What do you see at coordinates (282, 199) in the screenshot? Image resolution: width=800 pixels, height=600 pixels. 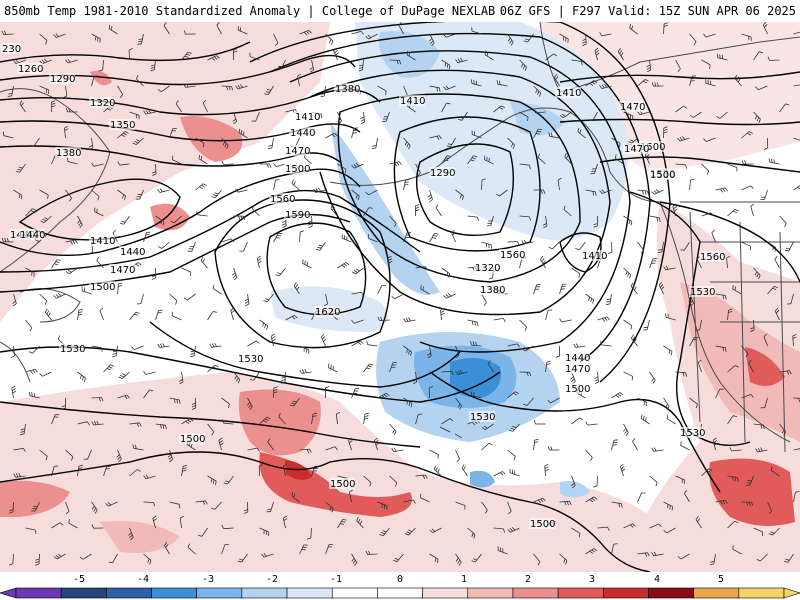 I see `contour-label: 1560` at bounding box center [282, 199].